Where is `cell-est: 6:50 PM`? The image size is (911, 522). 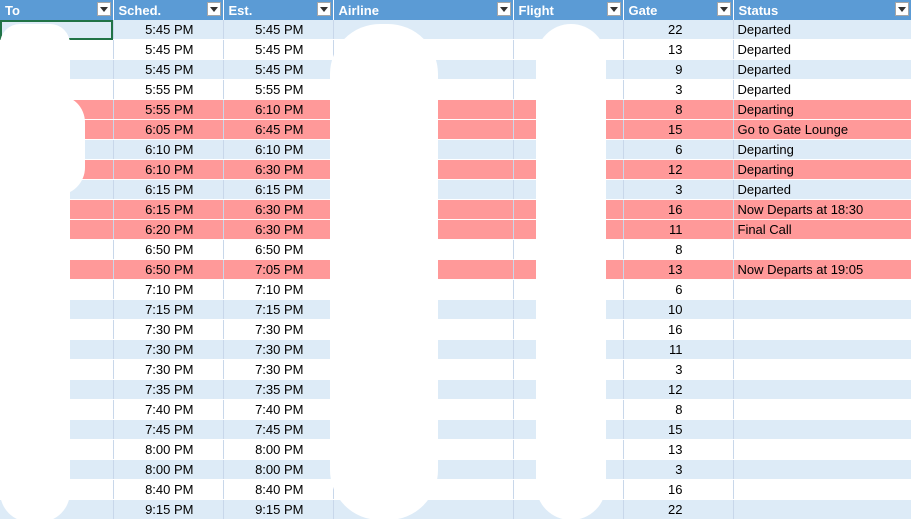
cell-est: 6:50 PM is located at coordinates (278, 249).